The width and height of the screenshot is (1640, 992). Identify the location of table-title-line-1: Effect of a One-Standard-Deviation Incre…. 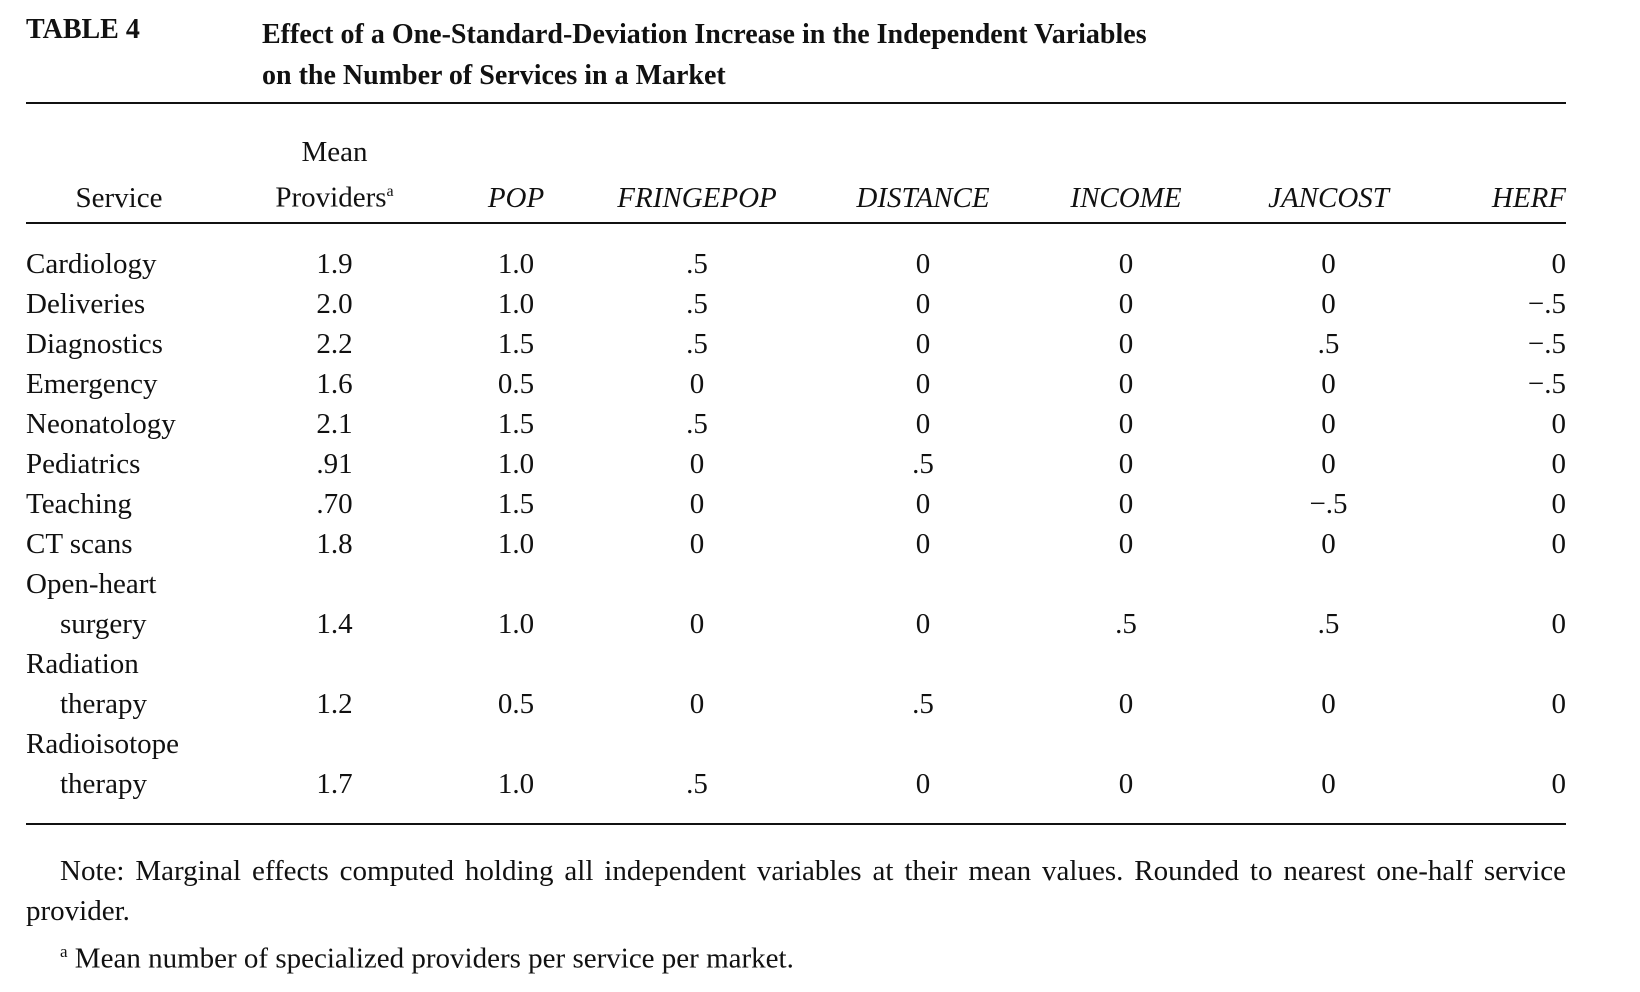
(704, 34).